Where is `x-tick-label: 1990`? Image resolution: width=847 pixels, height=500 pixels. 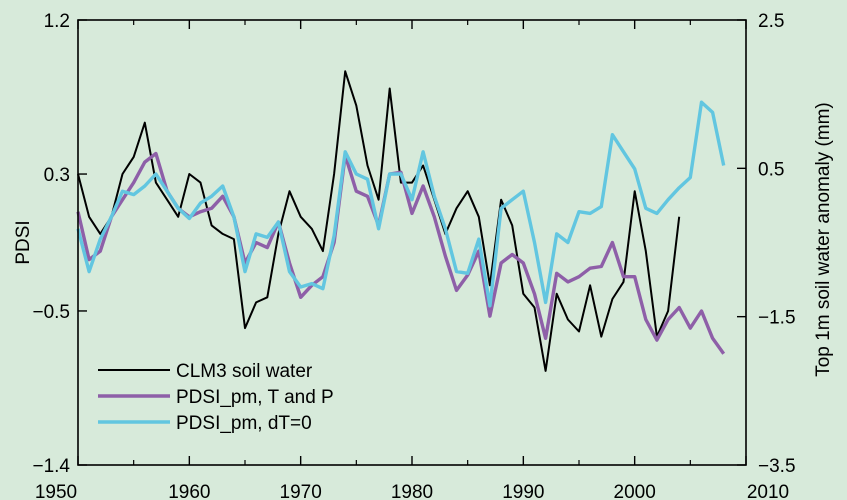 x-tick-label: 1990 is located at coordinates (523, 491).